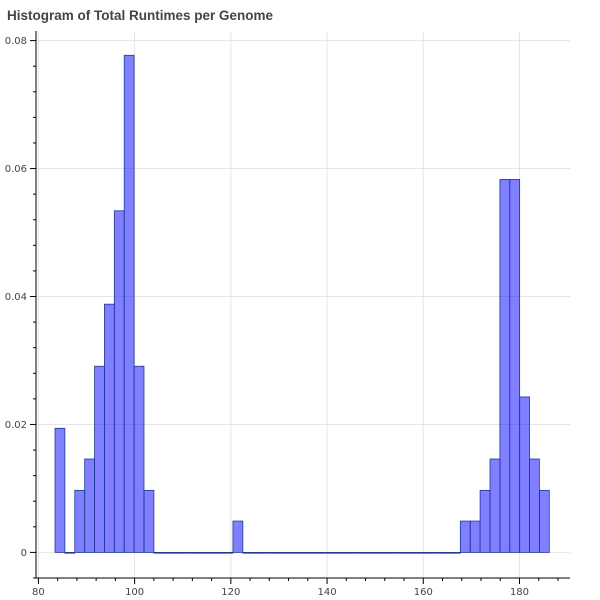  What do you see at coordinates (16, 297) in the screenshot?
I see `y-tick-label: 0.04` at bounding box center [16, 297].